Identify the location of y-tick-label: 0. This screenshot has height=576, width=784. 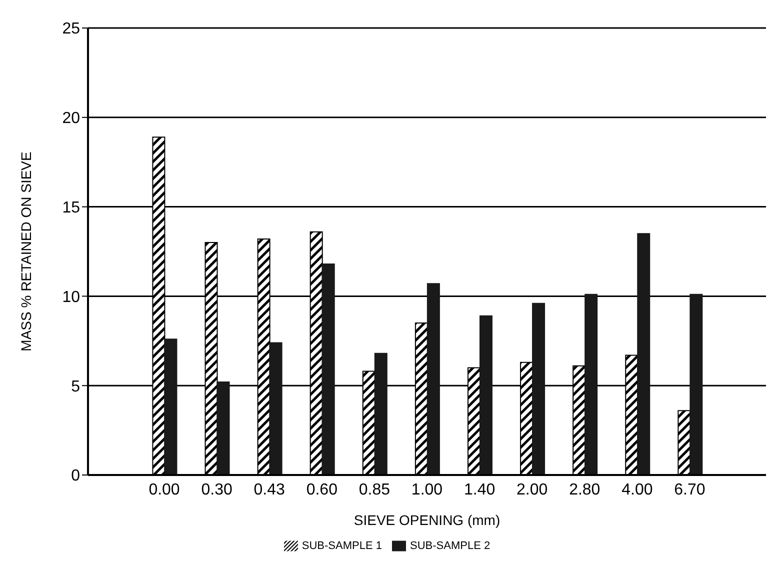
(75, 476).